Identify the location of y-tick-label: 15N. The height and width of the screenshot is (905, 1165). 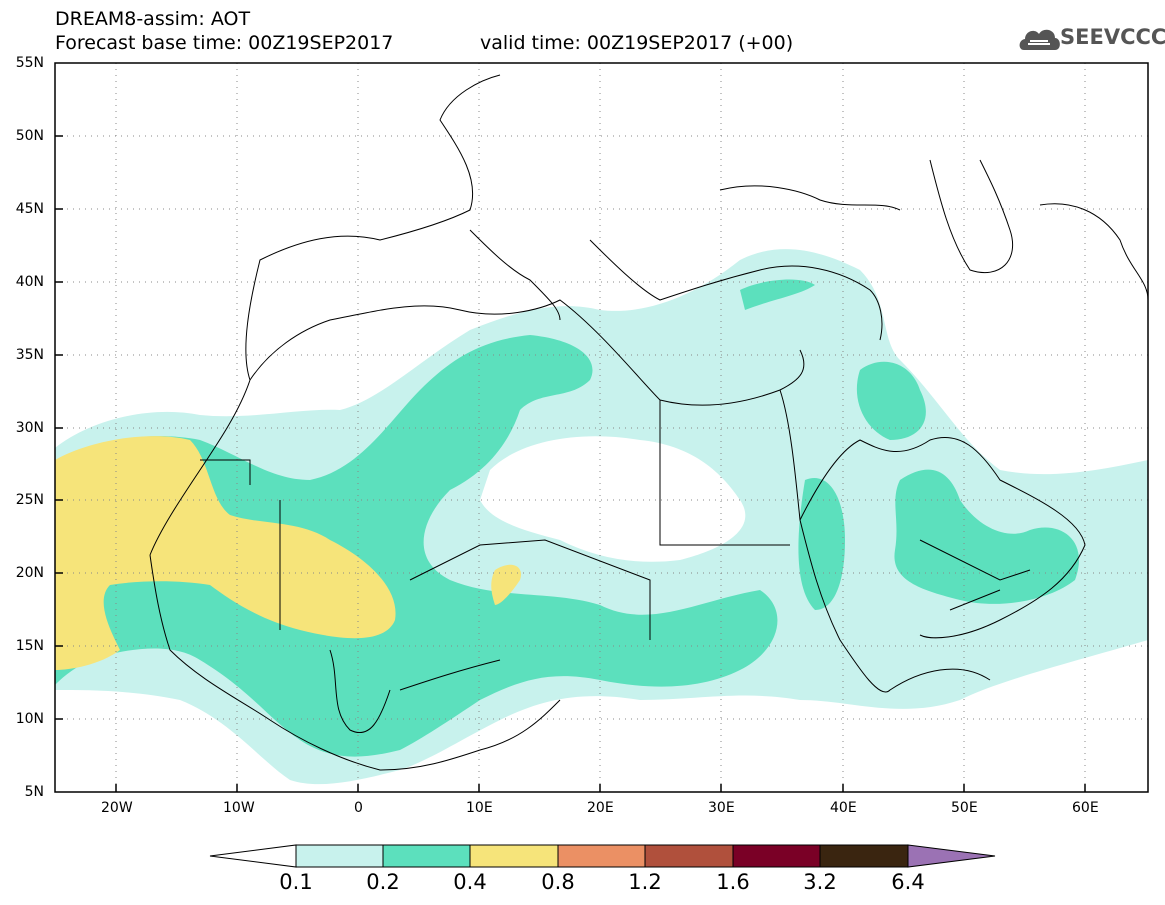
(29, 646).